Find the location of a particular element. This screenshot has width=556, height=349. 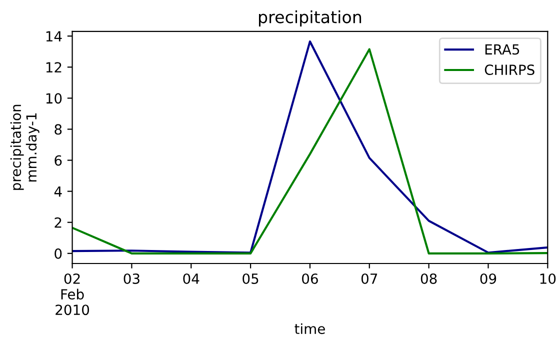

y-tick-label: 12 is located at coordinates (54, 67).